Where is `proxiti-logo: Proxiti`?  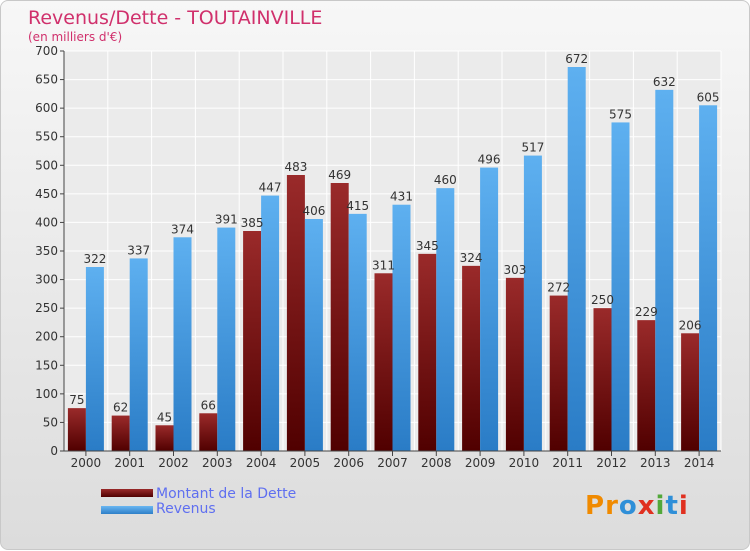 proxiti-logo: Proxiti is located at coordinates (637, 506).